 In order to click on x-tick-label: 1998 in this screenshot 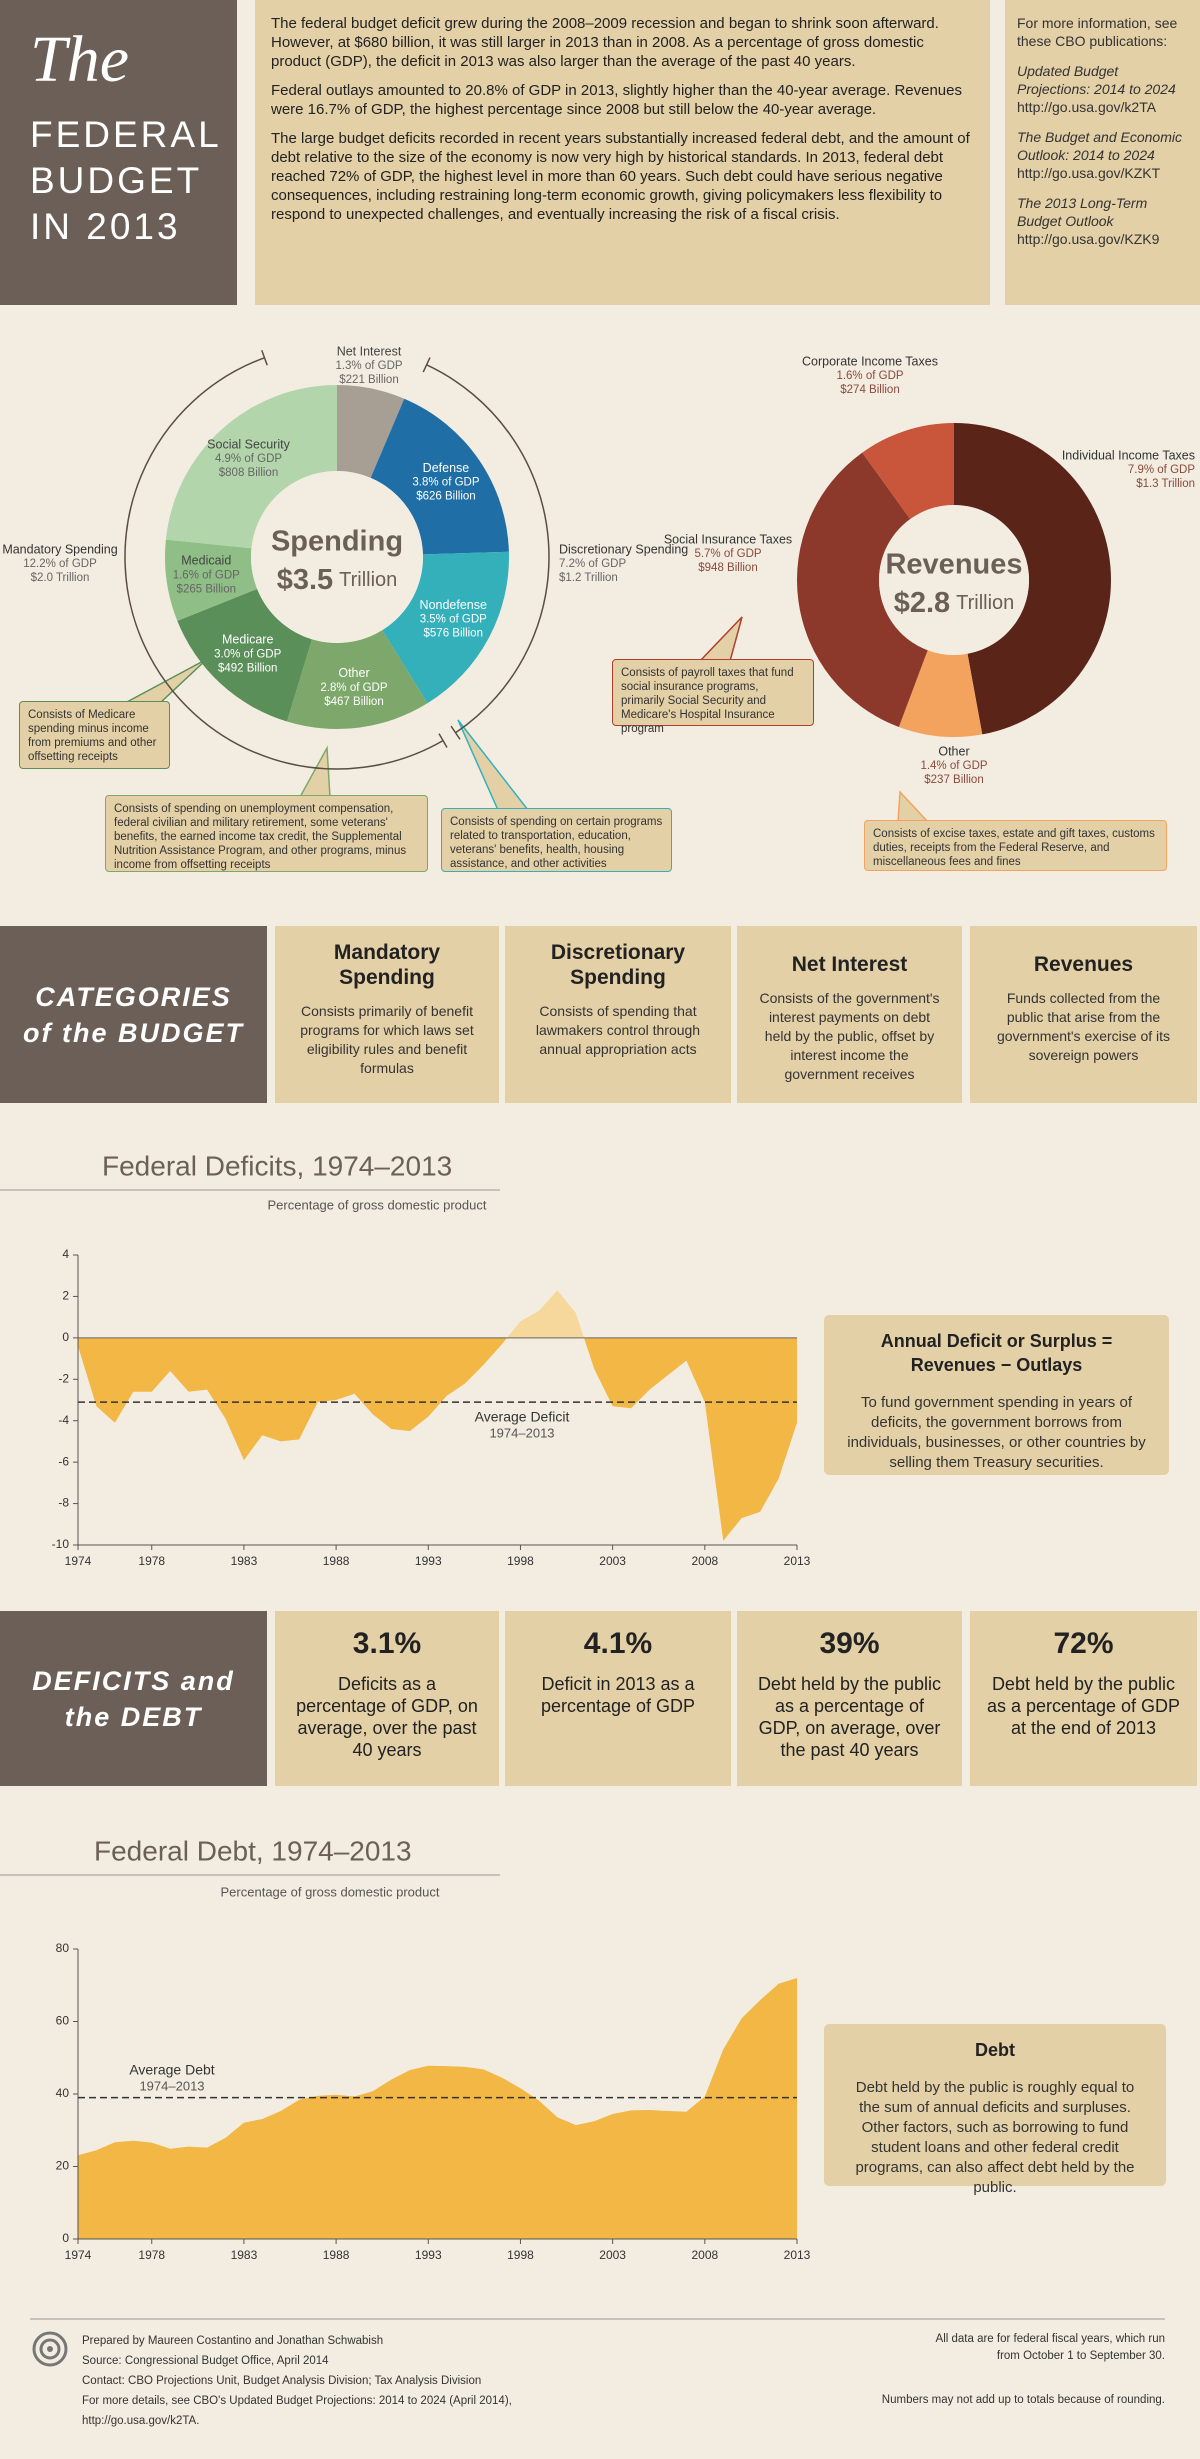, I will do `click(520, 2255)`.